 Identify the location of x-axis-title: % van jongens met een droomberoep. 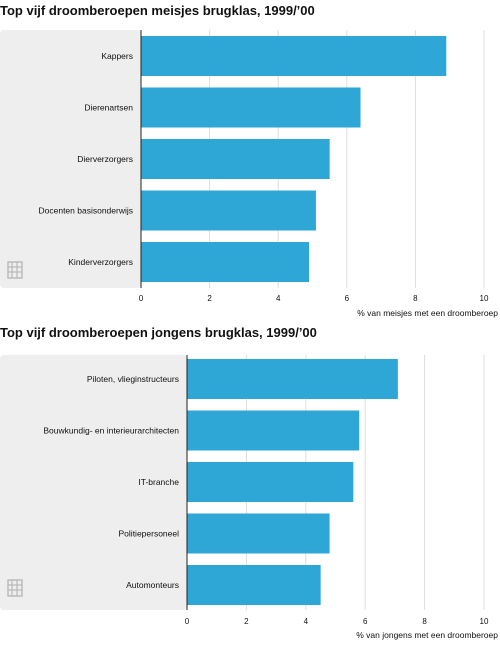
(427, 635).